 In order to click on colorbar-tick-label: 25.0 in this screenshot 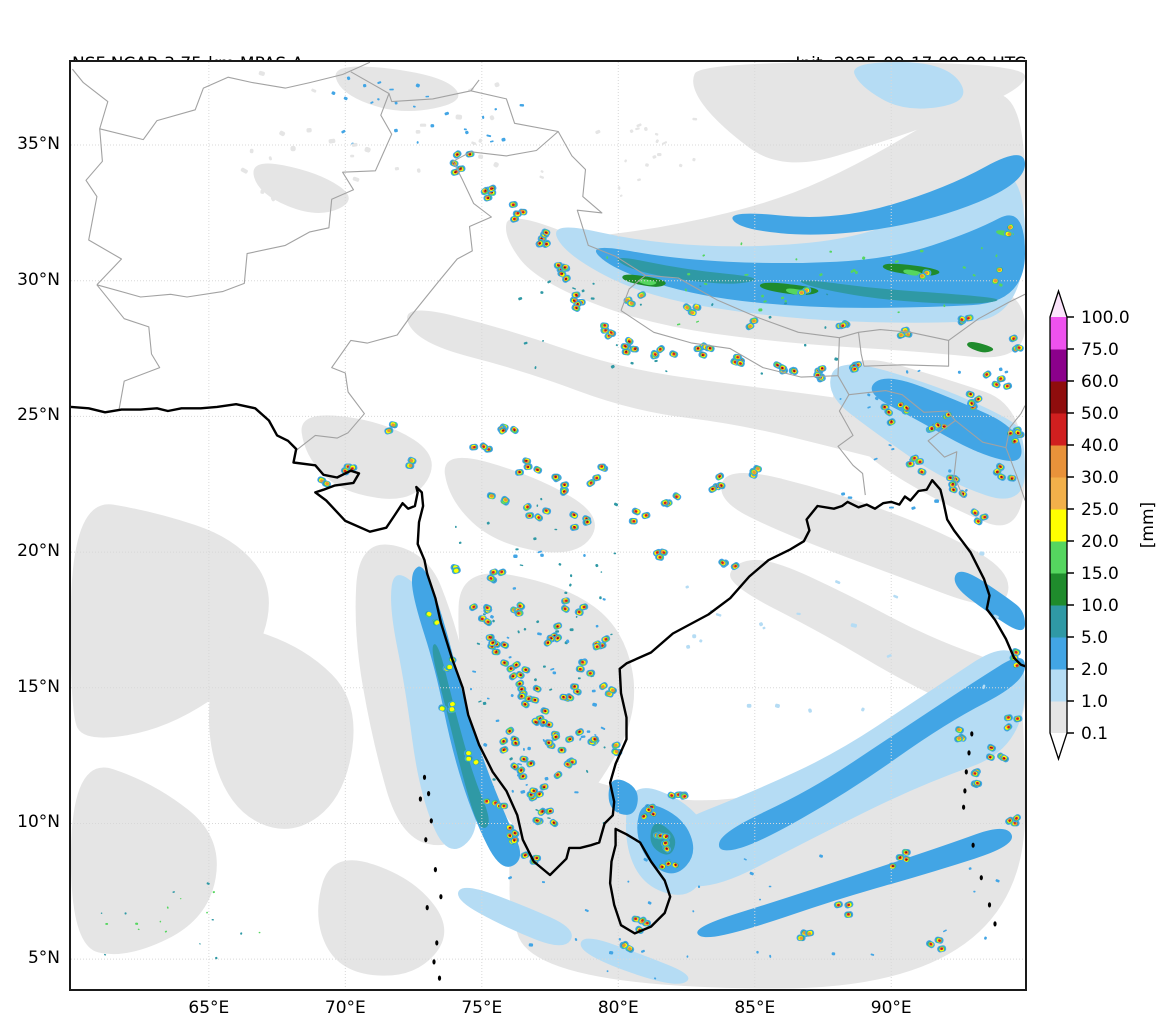, I will do `click(1100, 510)`.